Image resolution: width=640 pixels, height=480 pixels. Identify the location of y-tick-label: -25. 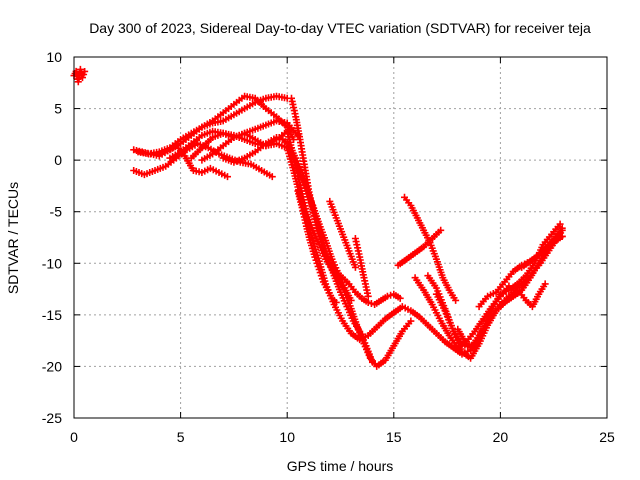
(52, 418).